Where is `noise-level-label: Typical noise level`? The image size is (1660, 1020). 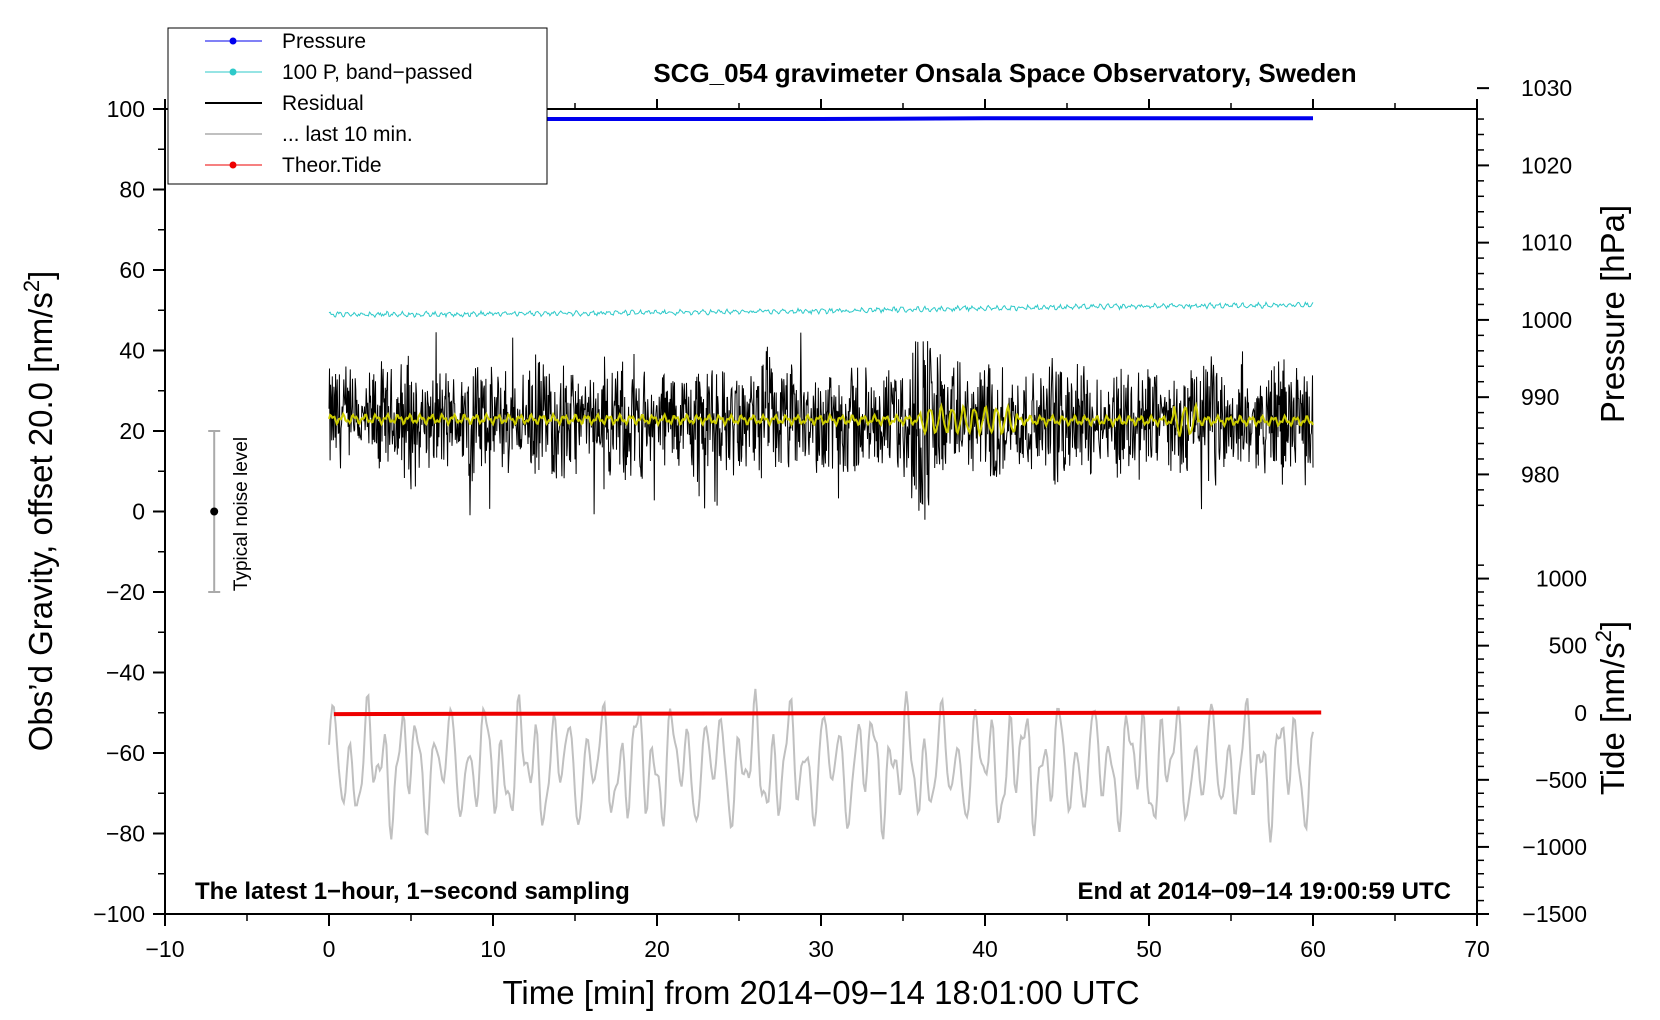 noise-level-label: Typical noise level is located at coordinates (241, 514).